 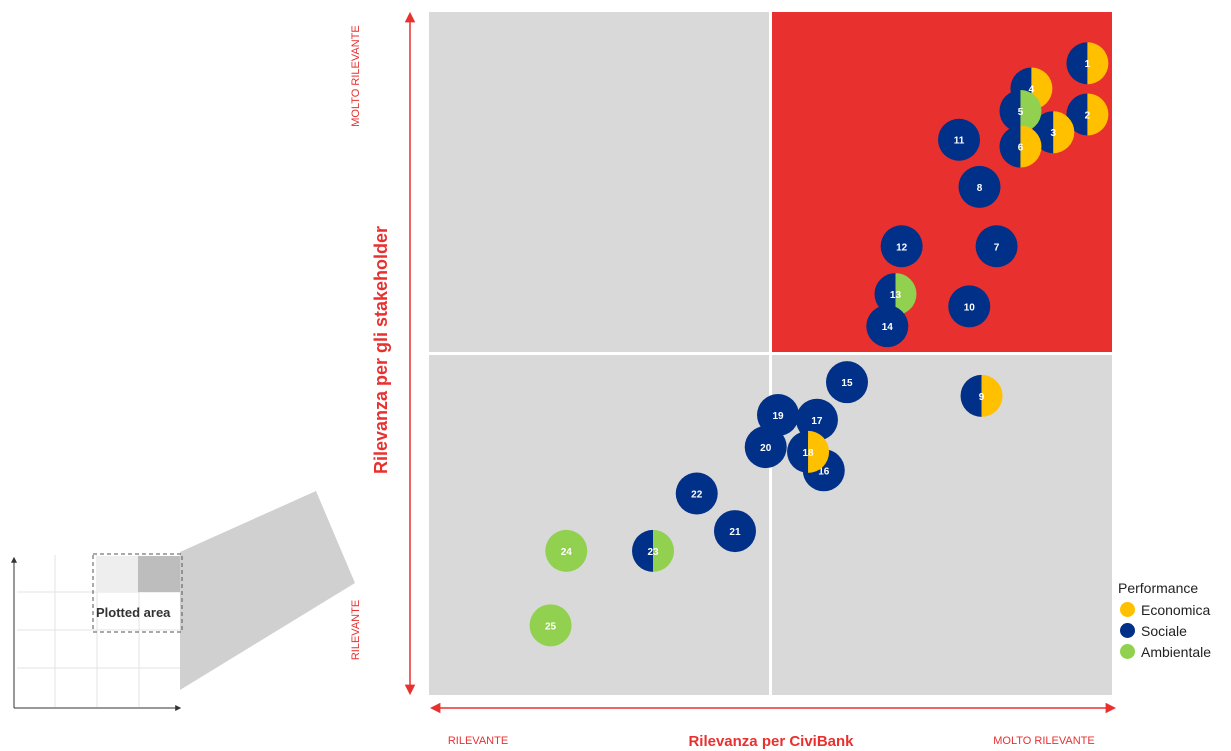 I want to click on legend-item-economica: Economica, so click(x=1164, y=609).